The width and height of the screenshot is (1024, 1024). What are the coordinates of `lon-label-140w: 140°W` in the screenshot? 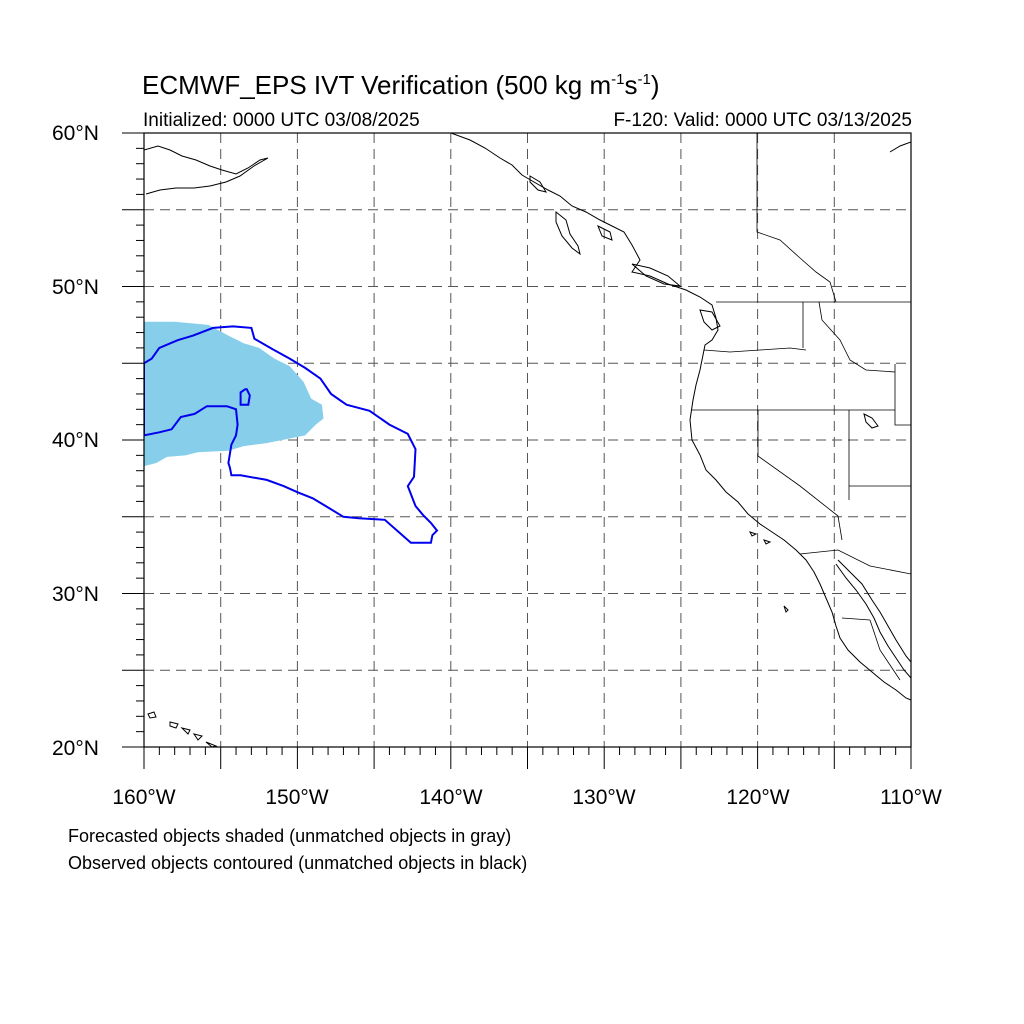 It's located at (451, 797).